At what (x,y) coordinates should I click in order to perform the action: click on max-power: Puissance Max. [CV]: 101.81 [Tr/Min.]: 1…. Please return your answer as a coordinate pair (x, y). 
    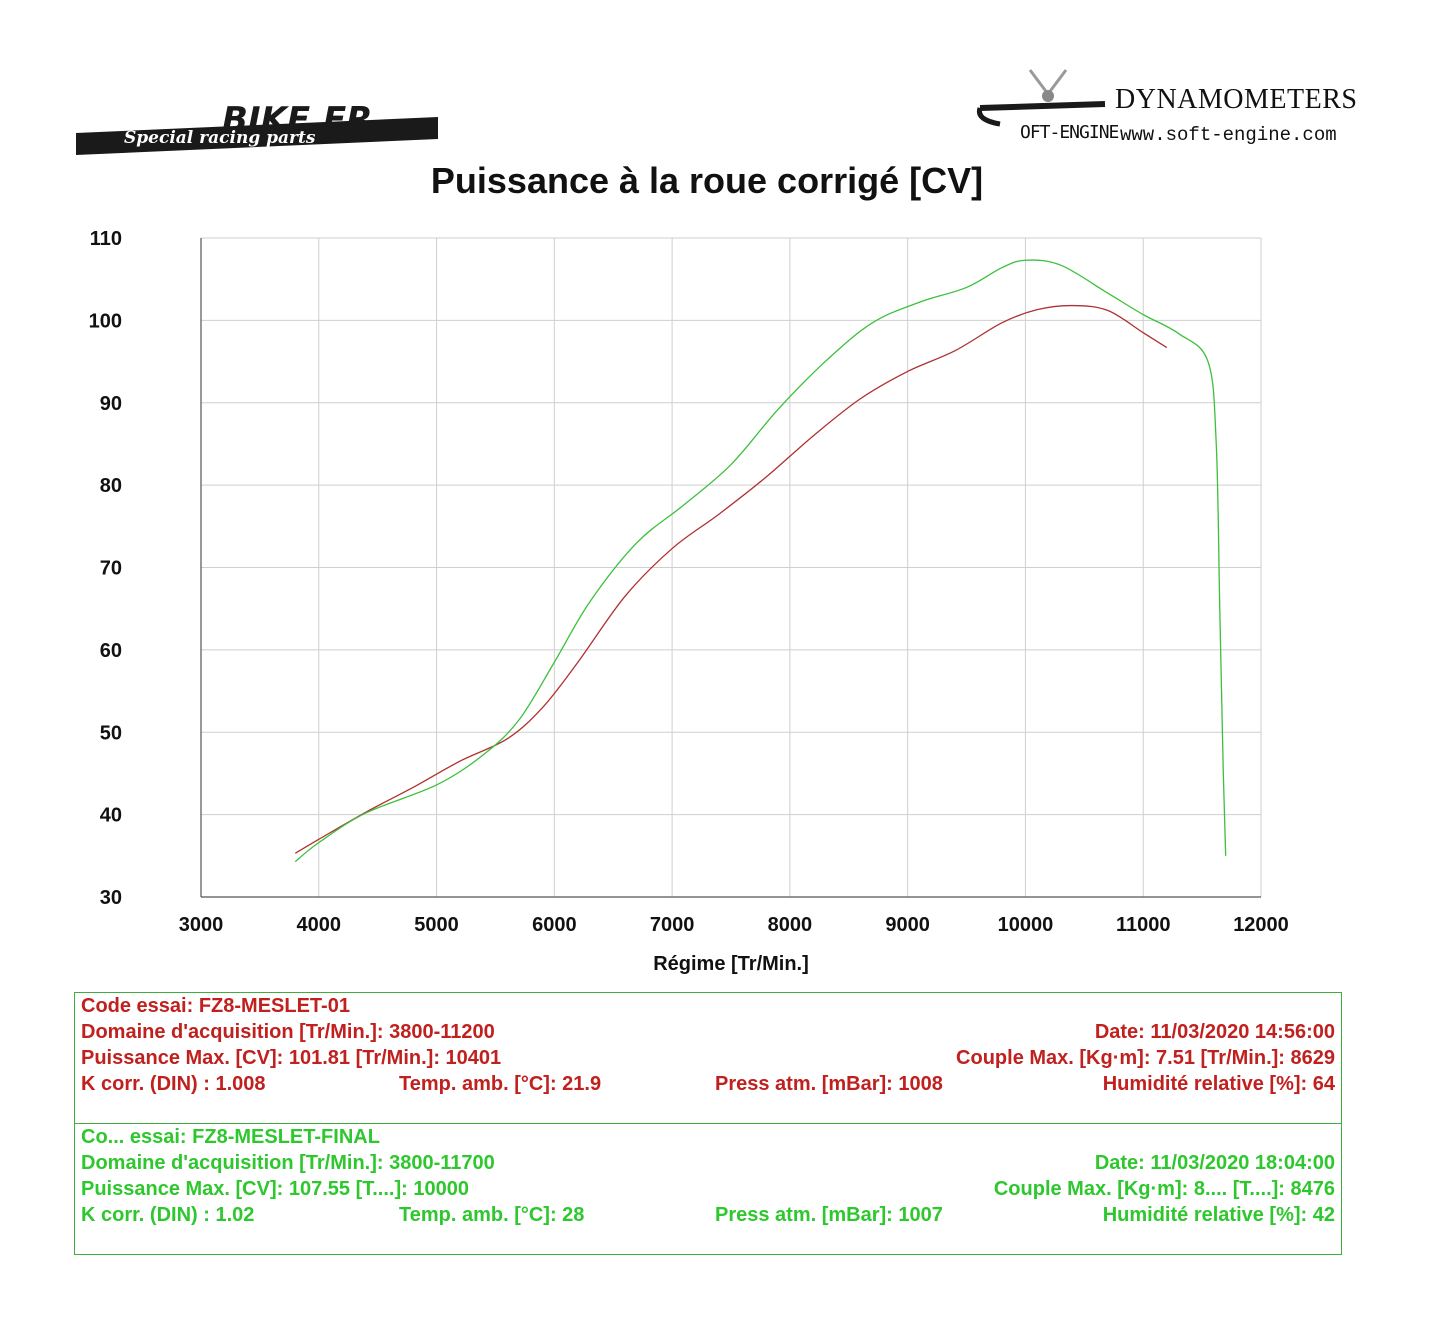
    Looking at the image, I should click on (291, 1058).